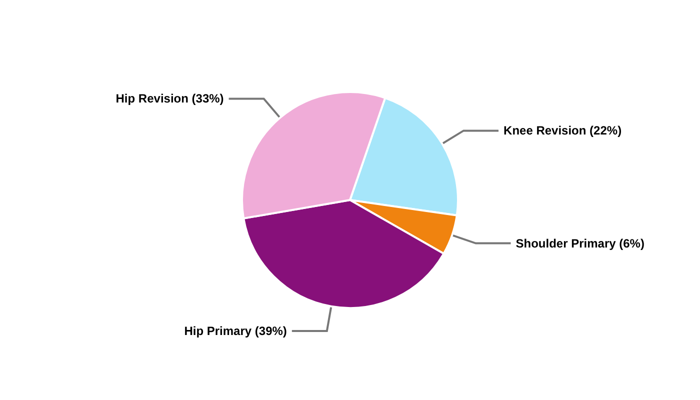 The width and height of the screenshot is (700, 400). What do you see at coordinates (580, 243) in the screenshot?
I see `slice-label: Shoulder Primary (6%)` at bounding box center [580, 243].